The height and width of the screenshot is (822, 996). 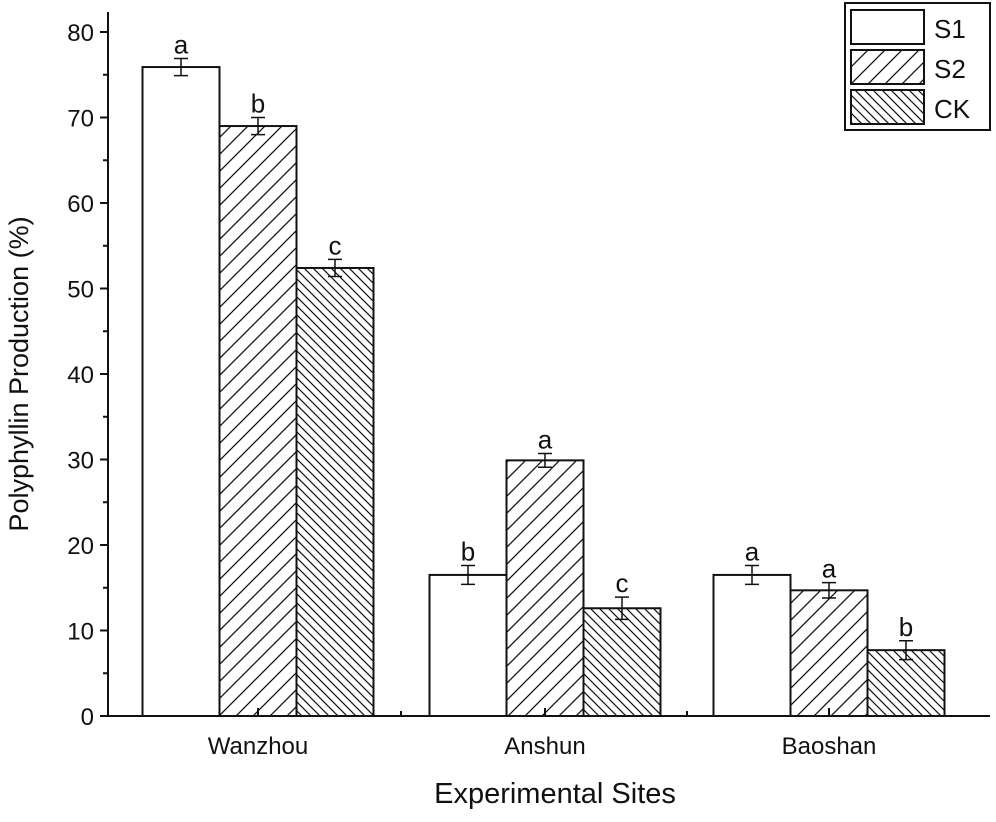 I want to click on legend-swatch-ck, so click(x=887, y=107).